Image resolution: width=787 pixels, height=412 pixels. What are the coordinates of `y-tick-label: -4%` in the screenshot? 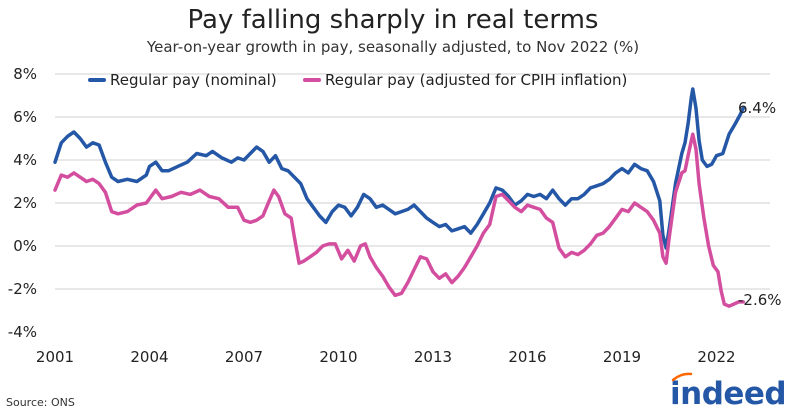 It's located at (22, 332).